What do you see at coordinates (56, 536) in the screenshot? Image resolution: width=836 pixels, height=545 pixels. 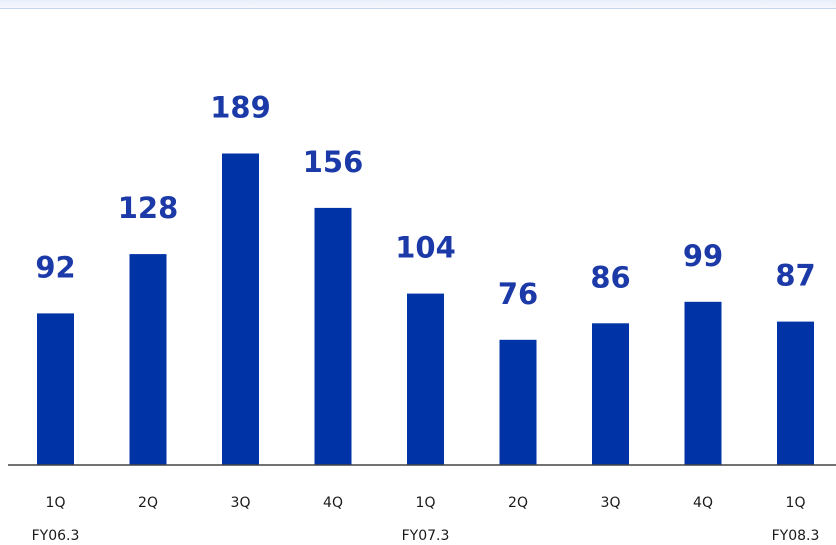 I see `fiscal-year-label: FY06.3` at bounding box center [56, 536].